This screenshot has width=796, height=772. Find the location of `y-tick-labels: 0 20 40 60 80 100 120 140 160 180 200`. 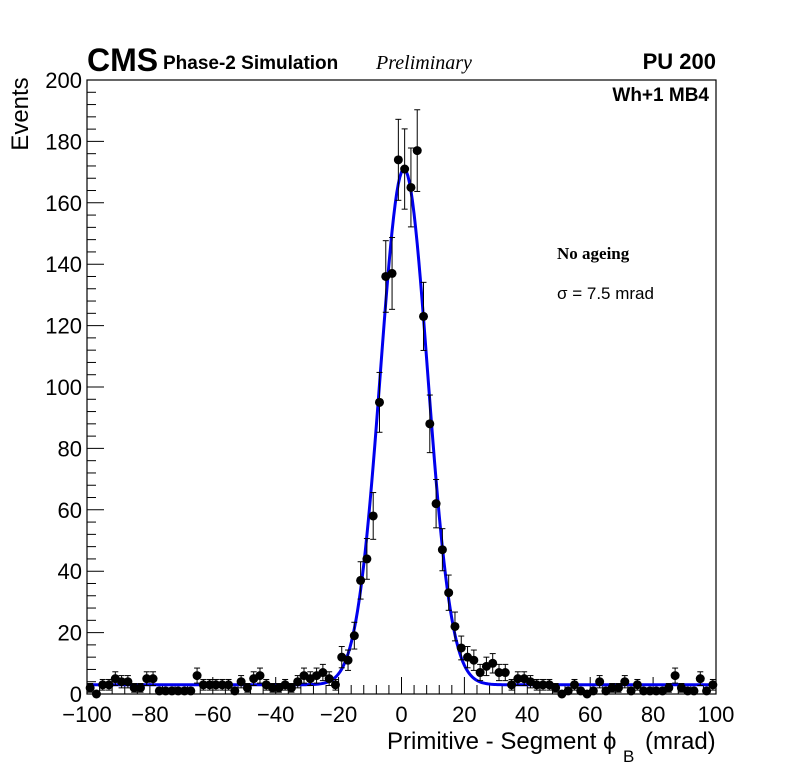

y-tick-labels: 0 20 40 60 80 100 120 140 160 180 200 is located at coordinates (63, 387).